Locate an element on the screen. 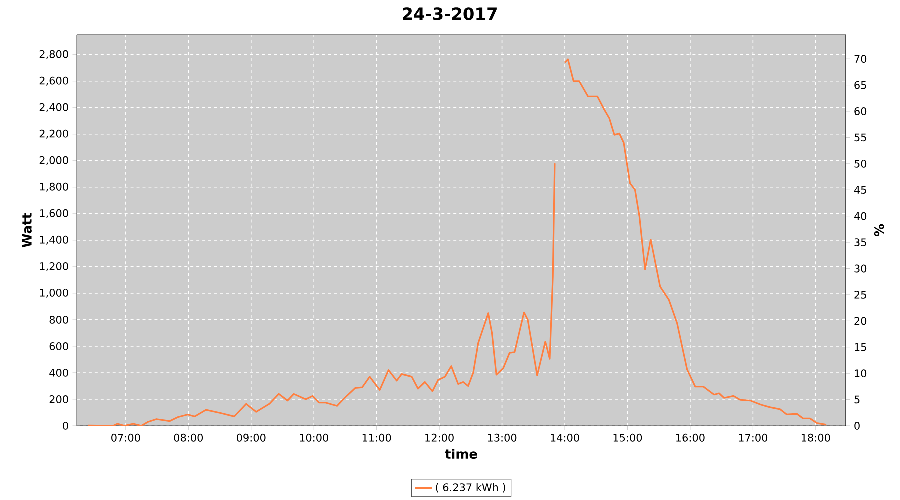  y-tick-label: 600 is located at coordinates (59, 346).